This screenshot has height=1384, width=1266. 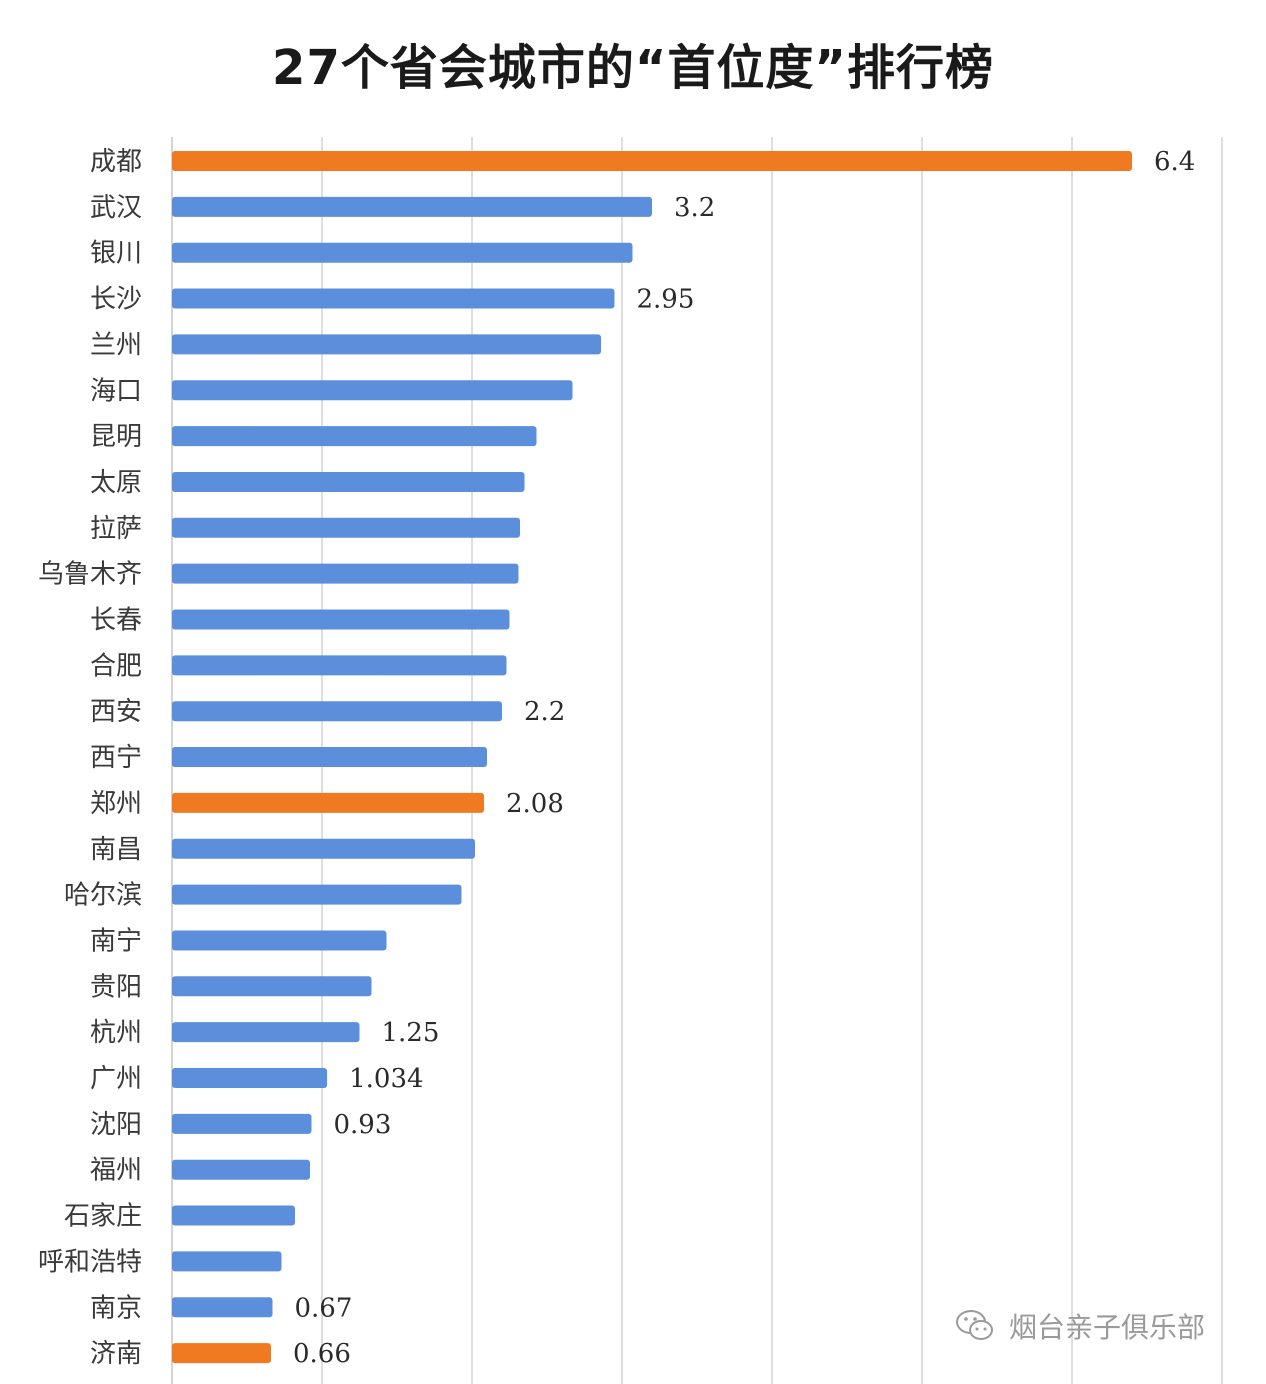 I want to click on data-label: 0.66, so click(x=322, y=1354).